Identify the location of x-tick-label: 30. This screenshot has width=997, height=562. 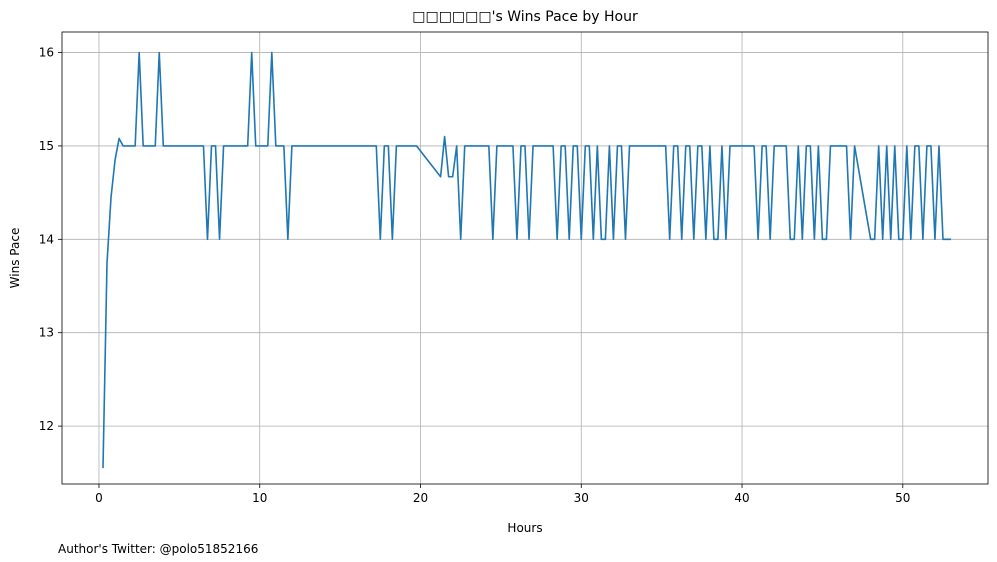
(581, 498).